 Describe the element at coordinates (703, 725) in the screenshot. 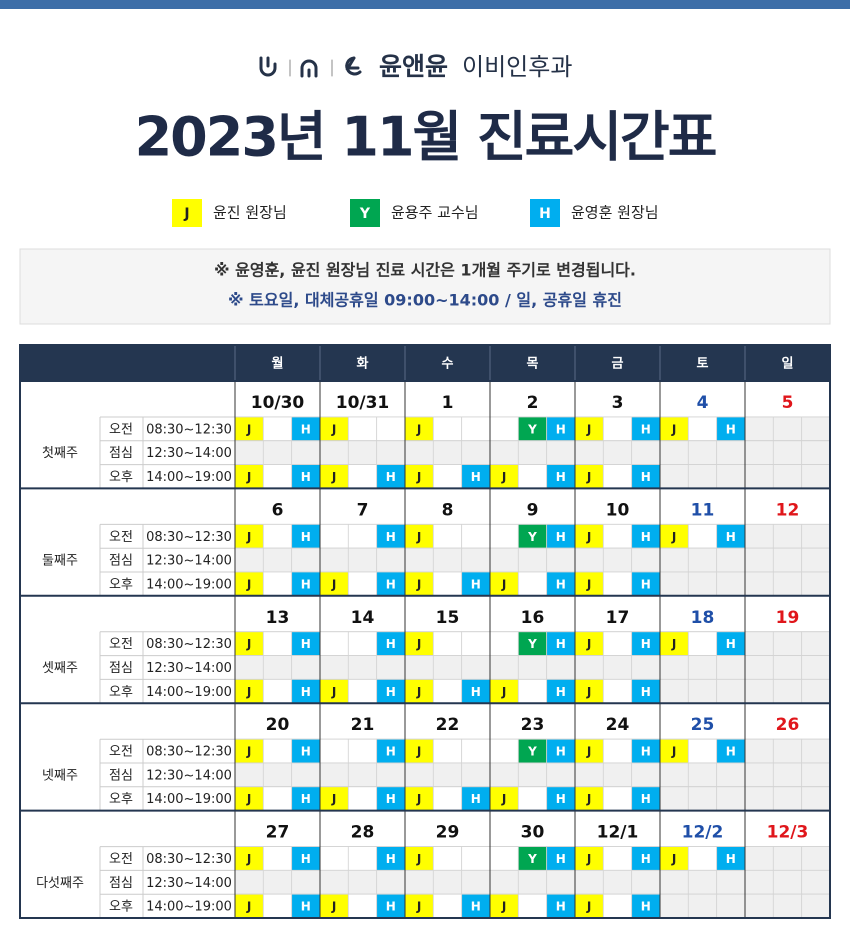

I see `date-label: 25` at that location.